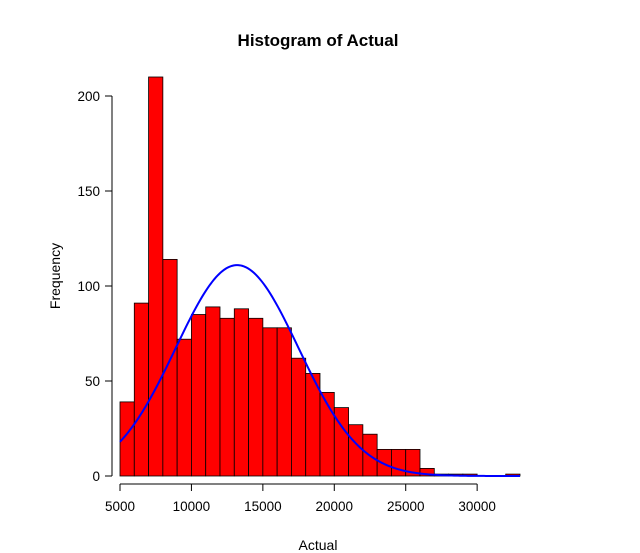  What do you see at coordinates (88, 286) in the screenshot?
I see `y-tick-label: 100` at bounding box center [88, 286].